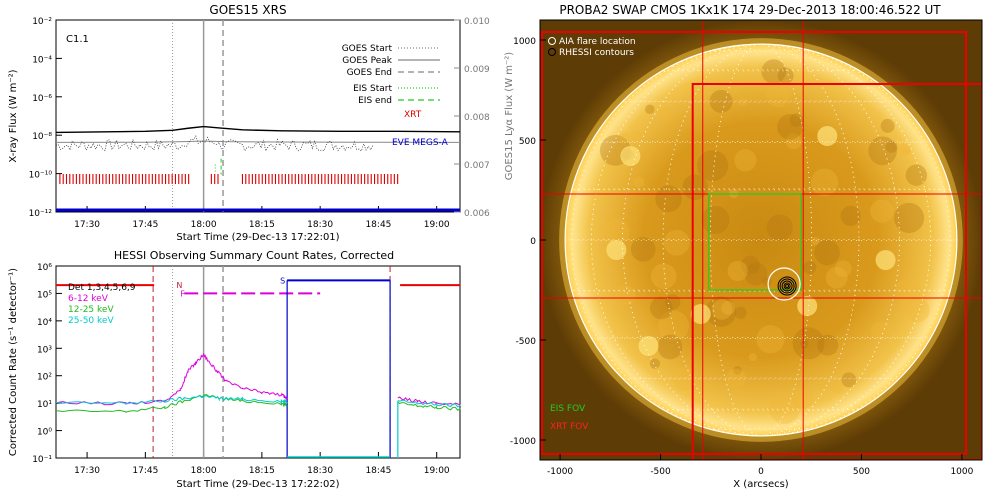 The width and height of the screenshot is (1000, 500). I want to click on goes-legend-label: EIS end, so click(375, 101).